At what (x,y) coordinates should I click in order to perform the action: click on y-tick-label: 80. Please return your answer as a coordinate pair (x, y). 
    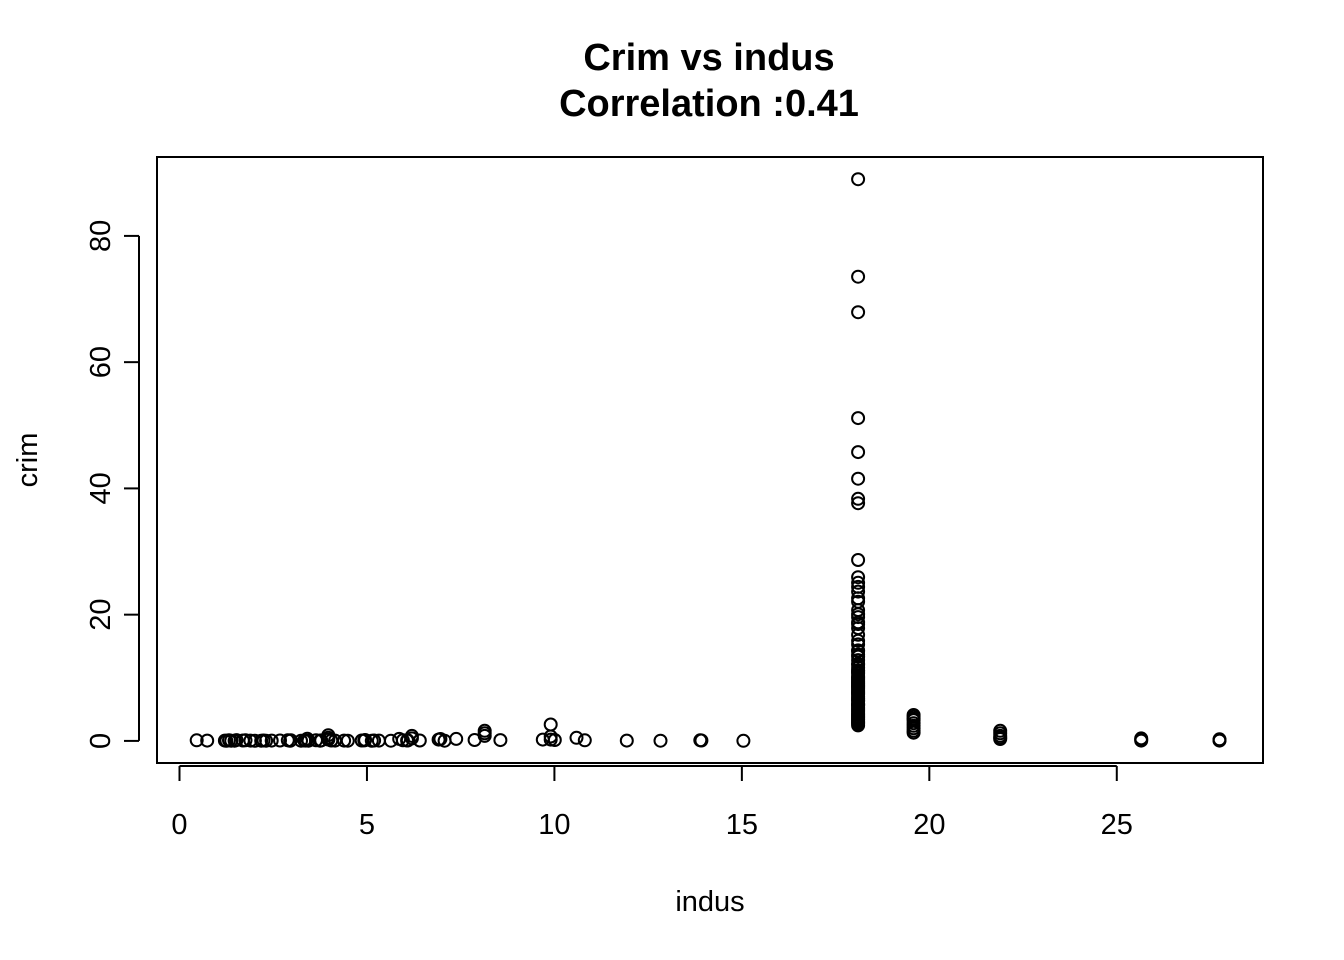
    Looking at the image, I should click on (101, 236).